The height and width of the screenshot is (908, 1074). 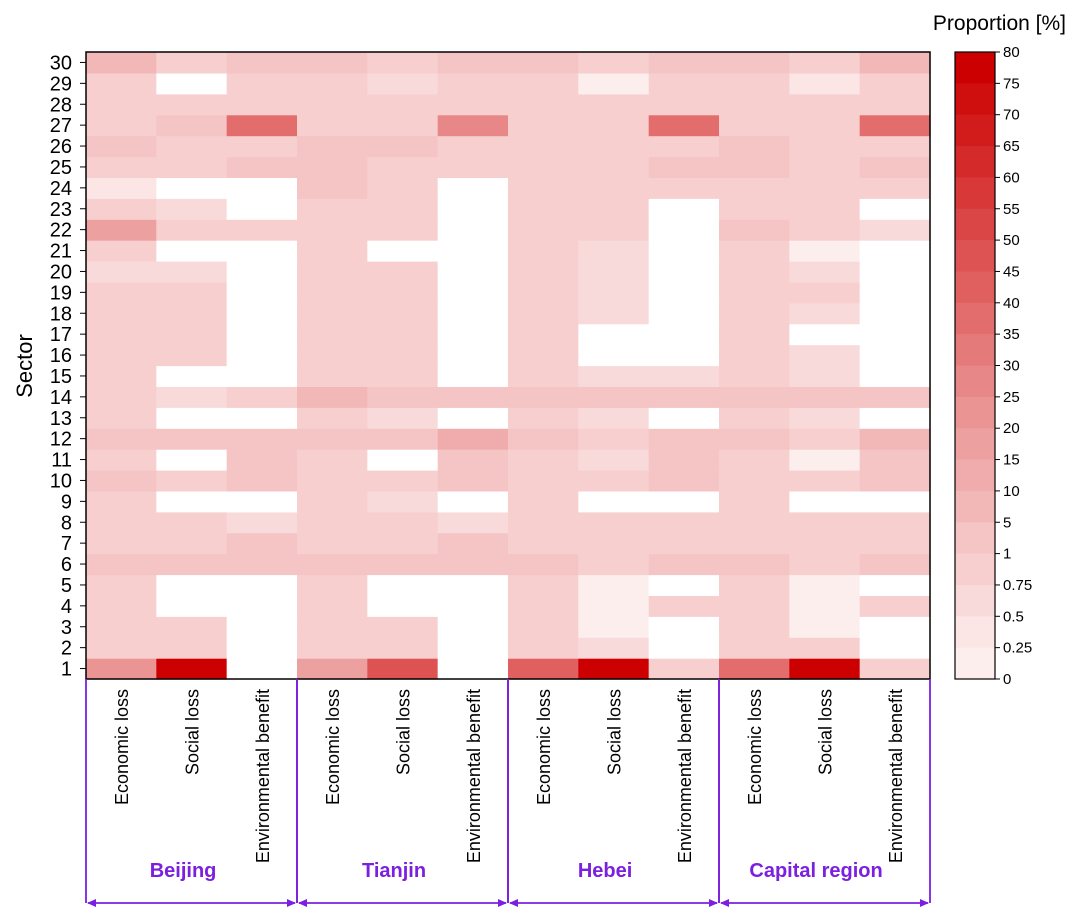 What do you see at coordinates (291, 903) in the screenshot?
I see `region-arrowhead-right` at bounding box center [291, 903].